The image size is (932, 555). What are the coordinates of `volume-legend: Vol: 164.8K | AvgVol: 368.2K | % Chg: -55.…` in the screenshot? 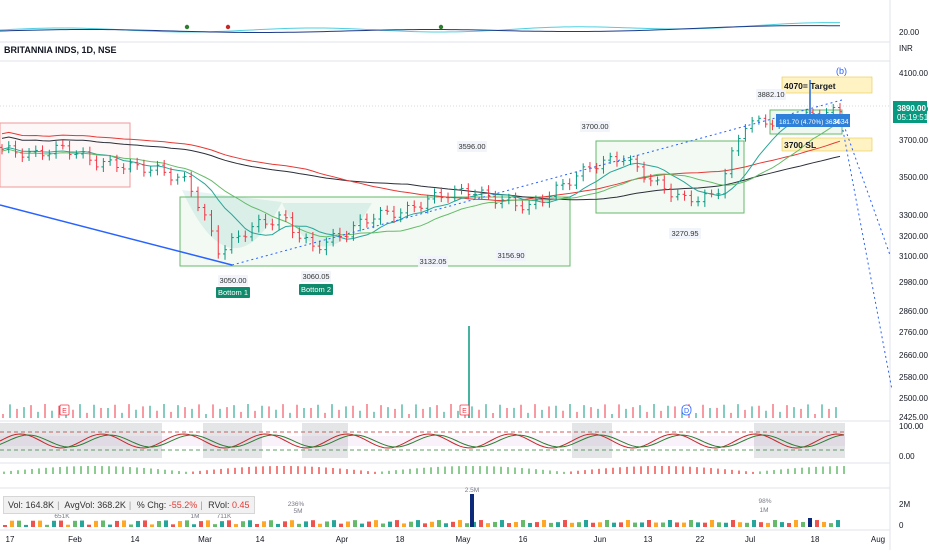 It's located at (129, 505).